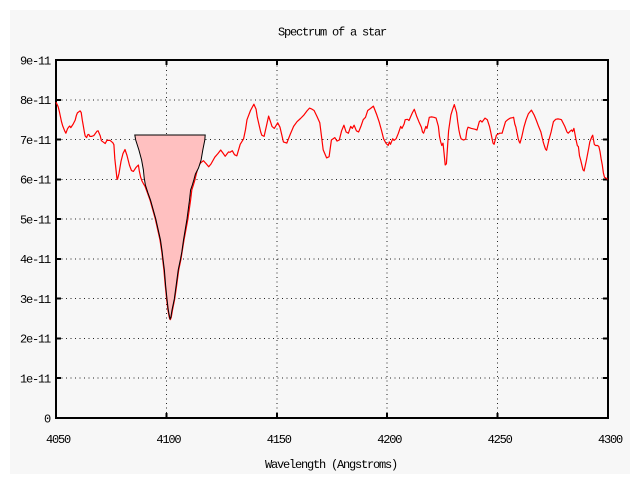  I want to click on svg-text: 9e-11, so click(35, 61).